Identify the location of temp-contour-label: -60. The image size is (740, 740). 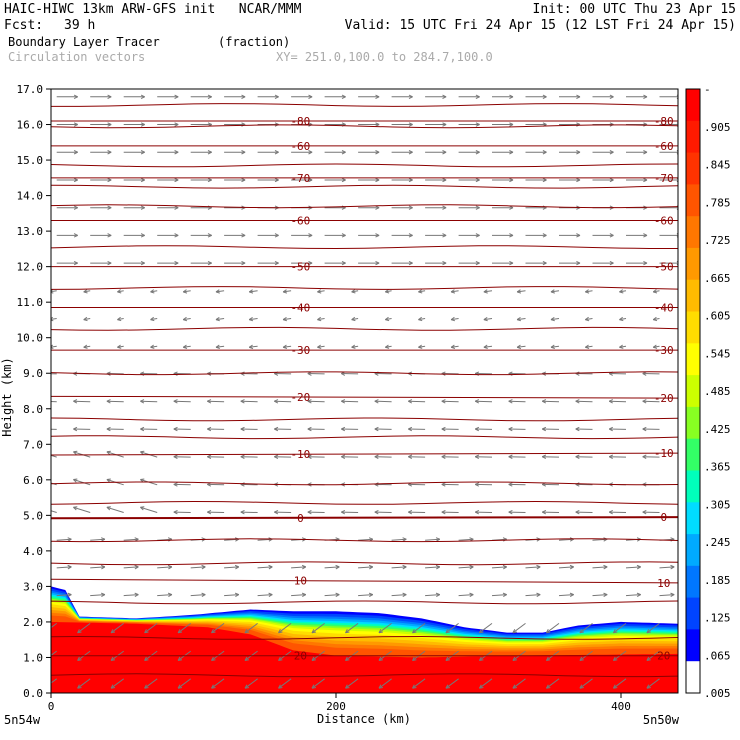
(300, 220).